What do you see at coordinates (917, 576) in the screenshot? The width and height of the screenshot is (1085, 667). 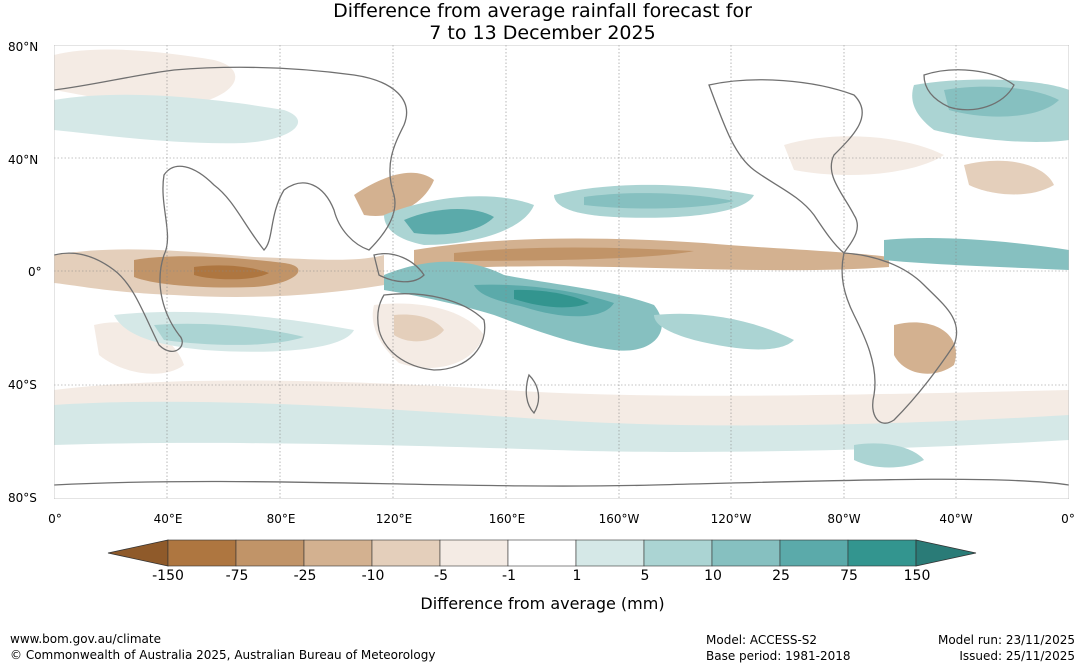 I see `colorbar-tick: 150` at bounding box center [917, 576].